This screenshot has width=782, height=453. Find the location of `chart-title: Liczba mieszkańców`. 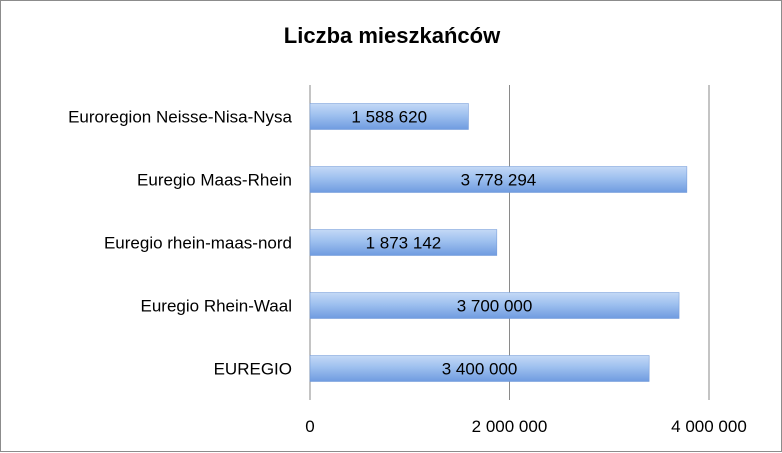

chart-title: Liczba mieszkańców is located at coordinates (392, 35).